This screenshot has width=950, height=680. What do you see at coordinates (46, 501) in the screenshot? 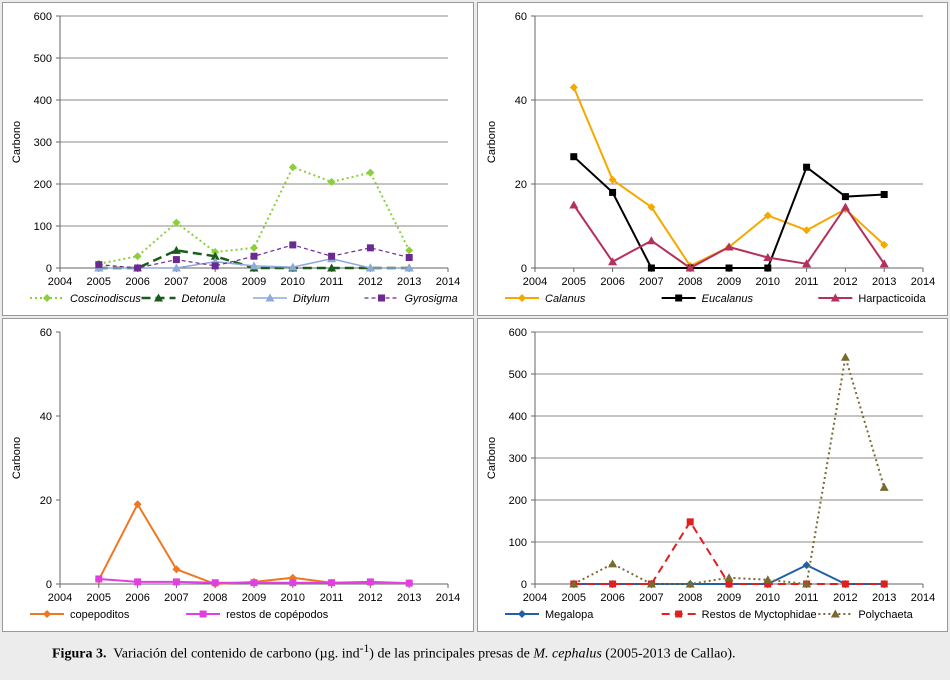
I see `y-tick-label: 20` at bounding box center [46, 501].